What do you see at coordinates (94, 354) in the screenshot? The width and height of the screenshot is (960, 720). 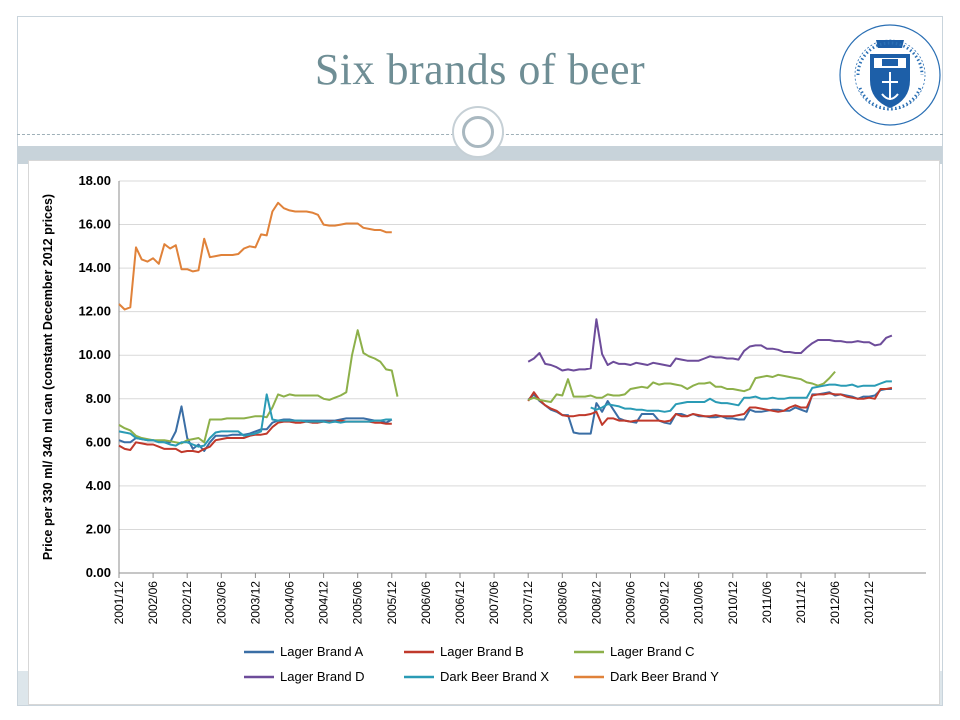 I see `y-tick-label: 10.00` at bounding box center [94, 354].